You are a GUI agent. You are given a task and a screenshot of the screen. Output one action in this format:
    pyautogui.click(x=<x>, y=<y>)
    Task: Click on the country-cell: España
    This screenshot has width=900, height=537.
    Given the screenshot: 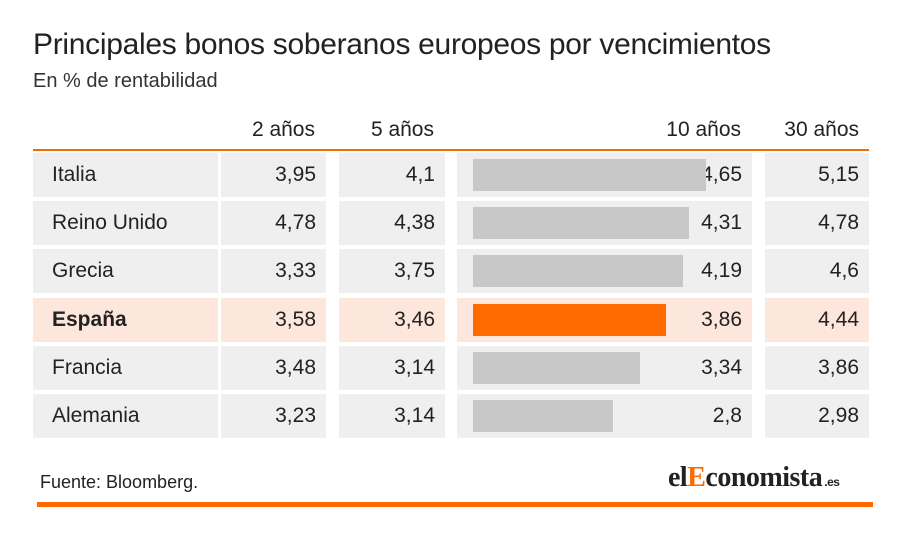 What is the action you would take?
    pyautogui.click(x=125, y=319)
    